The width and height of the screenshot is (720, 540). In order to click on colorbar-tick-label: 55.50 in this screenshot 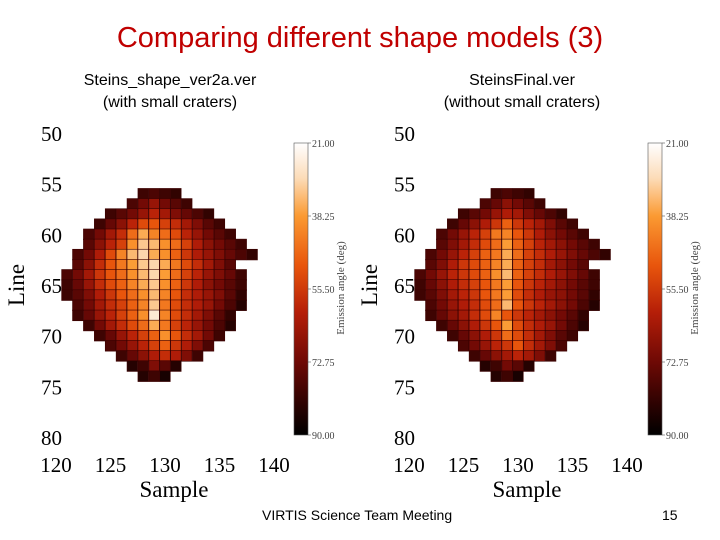, I will do `click(323, 290)`.